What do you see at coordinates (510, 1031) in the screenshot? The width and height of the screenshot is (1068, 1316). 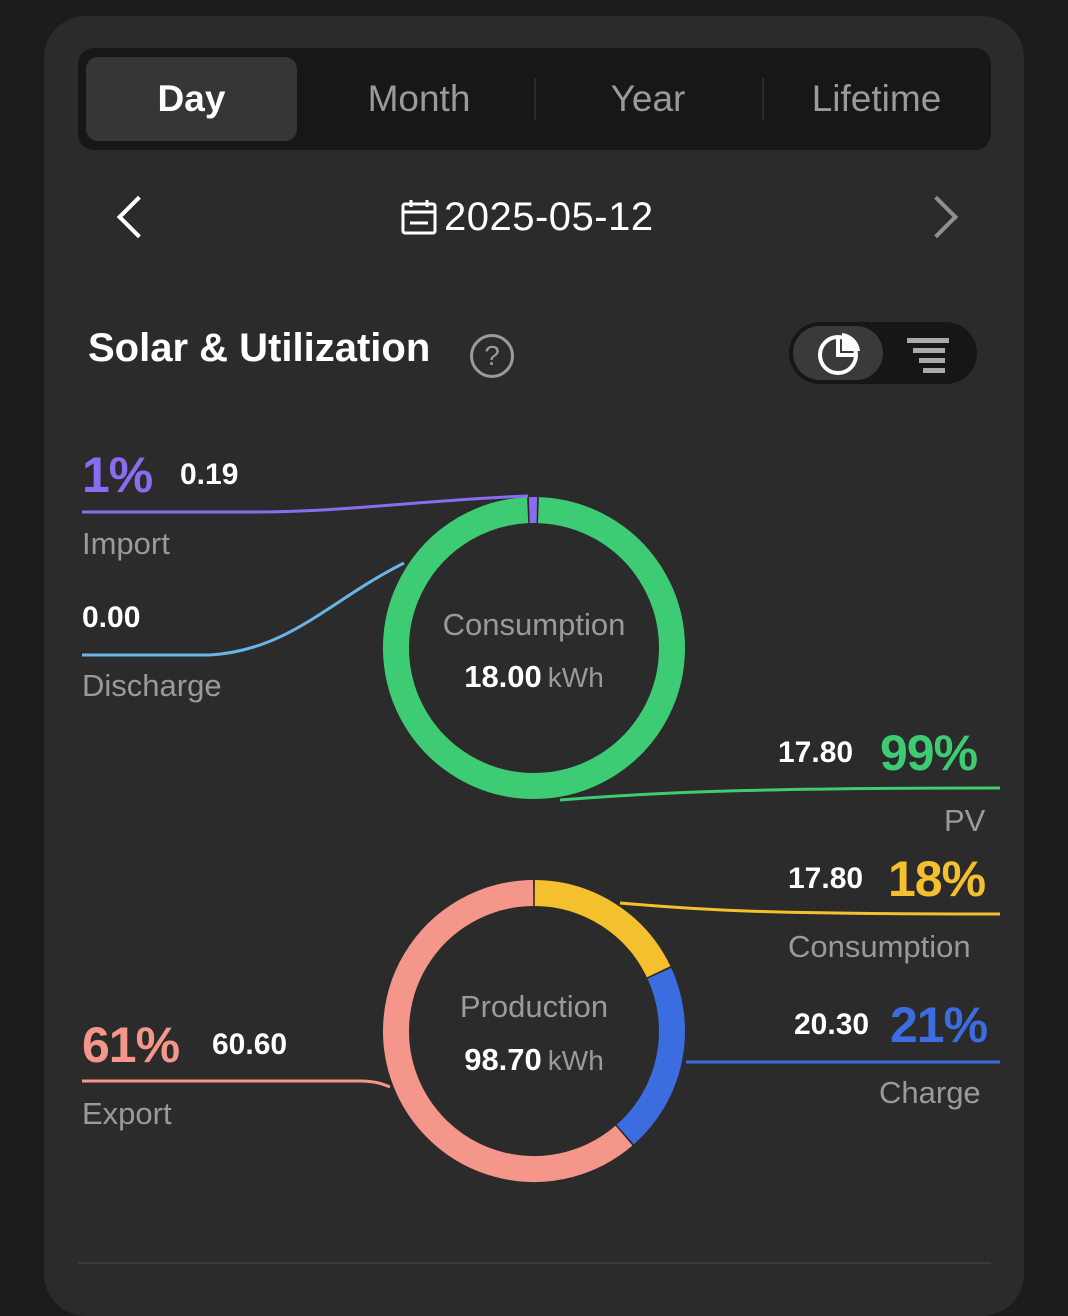 I see `export-slice` at bounding box center [510, 1031].